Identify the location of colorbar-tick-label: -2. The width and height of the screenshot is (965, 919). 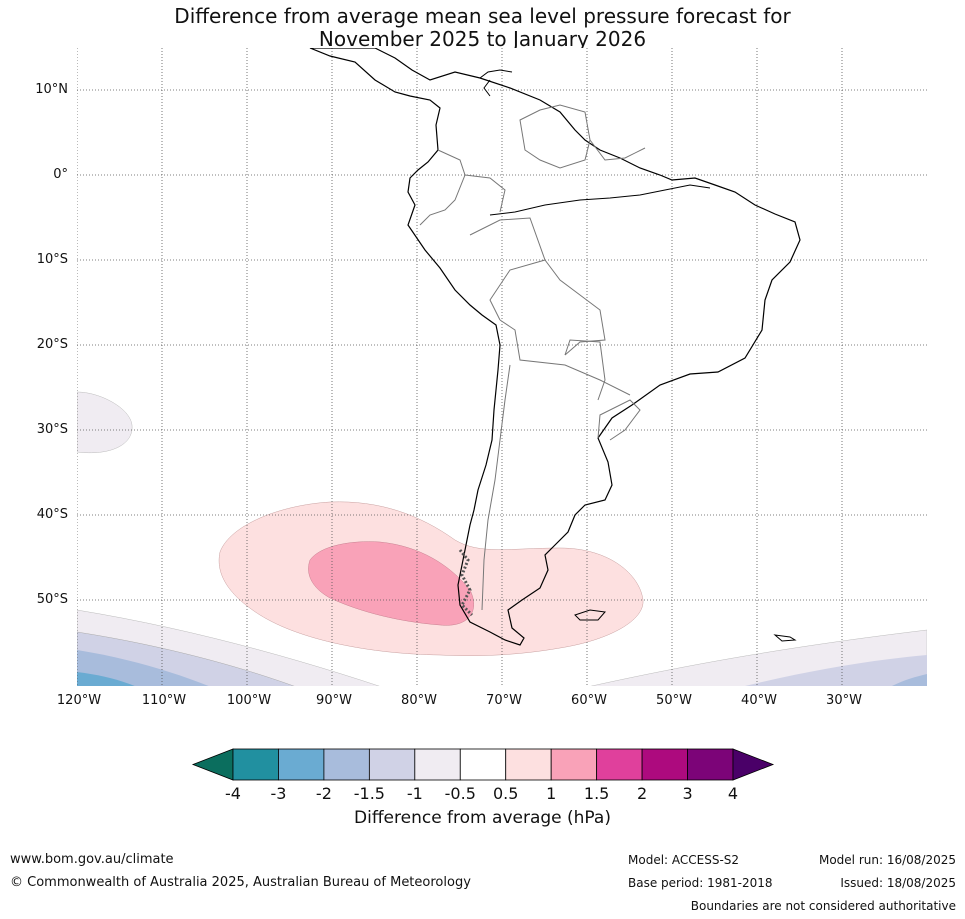
(323, 793).